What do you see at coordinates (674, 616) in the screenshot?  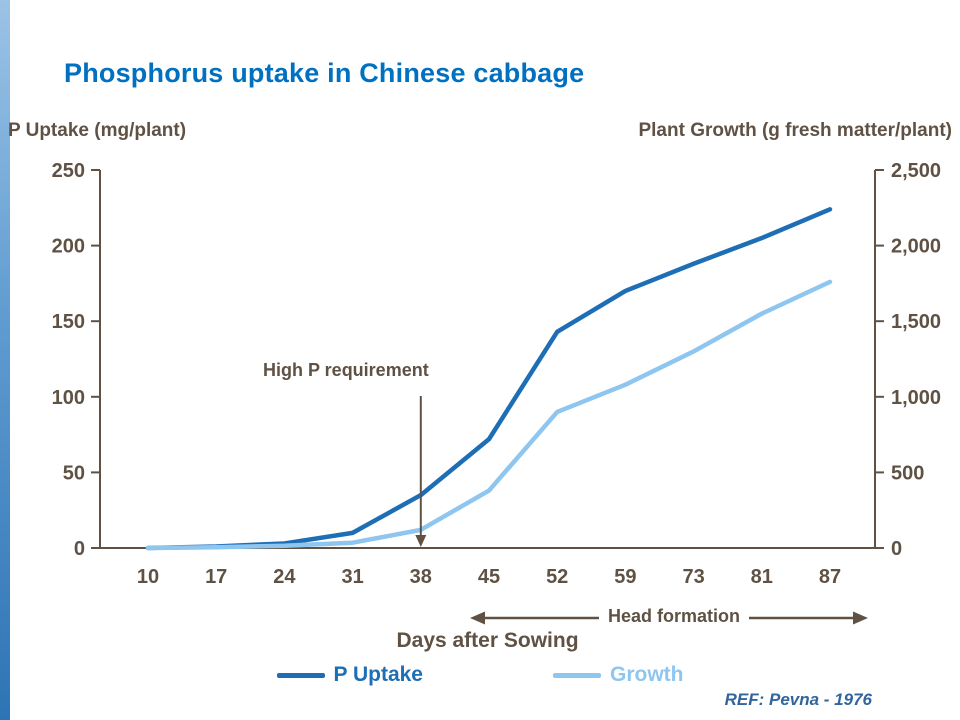 I see `head-formation-label: Head formation` at bounding box center [674, 616].